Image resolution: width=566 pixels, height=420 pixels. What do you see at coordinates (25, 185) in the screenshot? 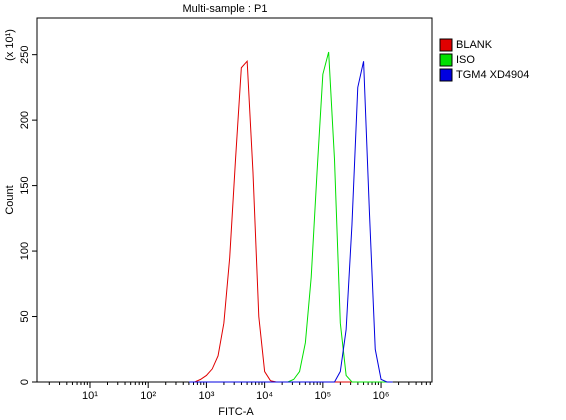
I see `y-tick-label: 150` at bounding box center [25, 185].